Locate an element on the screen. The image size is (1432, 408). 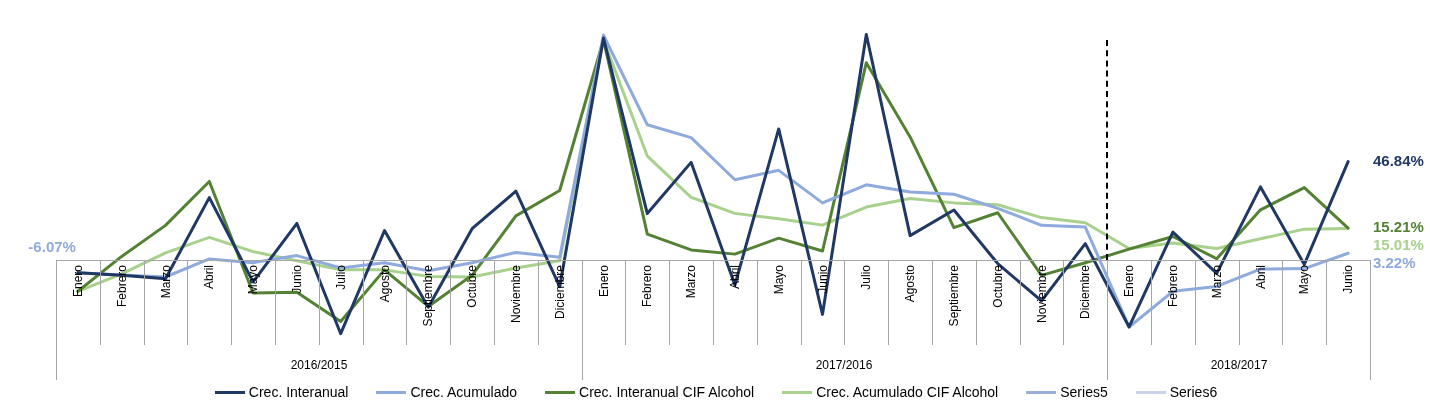
legend-label: Crec. Interanual is located at coordinates (298, 392).